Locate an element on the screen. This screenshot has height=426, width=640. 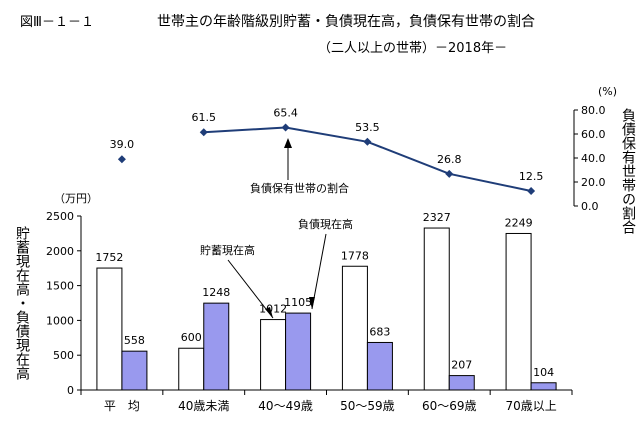
figure-label: 図Ⅲ－１－１ is located at coordinates (57, 22).